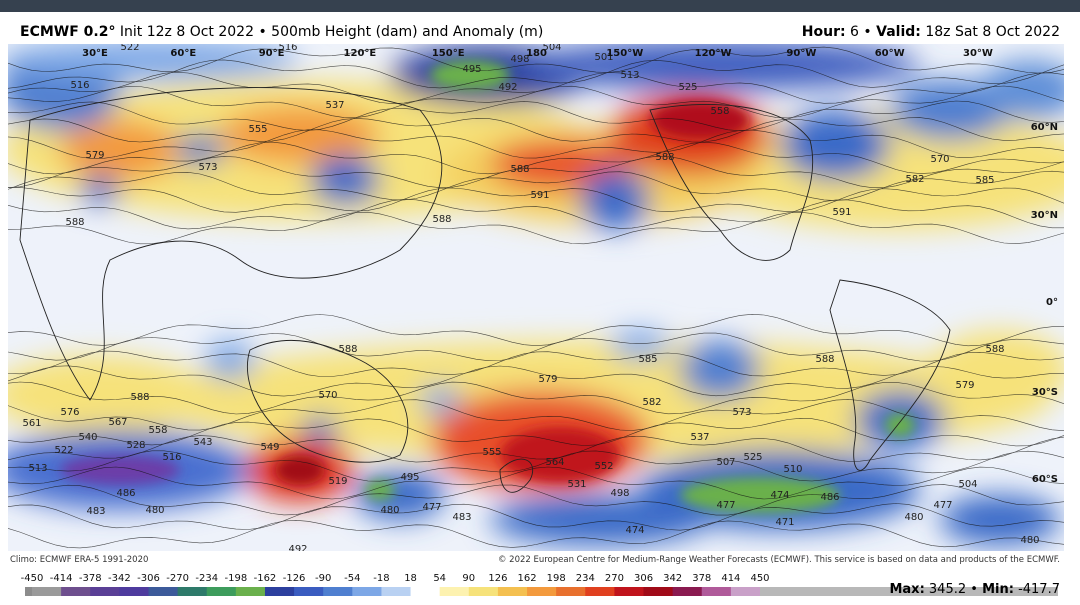 The width and height of the screenshot is (1080, 605). Describe the element at coordinates (540, 6) in the screenshot. I see `top-bar` at that location.